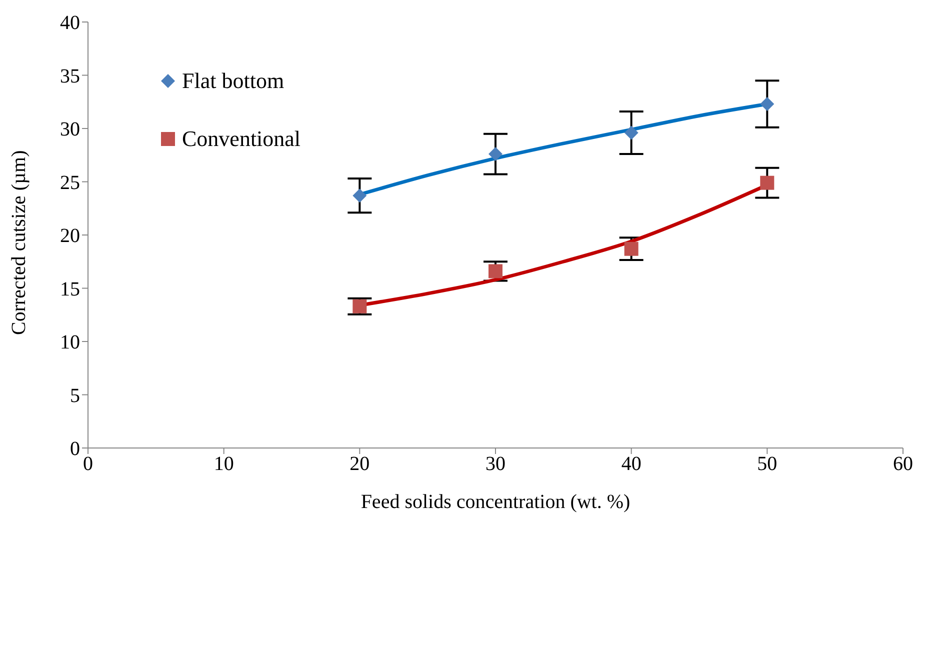 The width and height of the screenshot is (935, 647). I want to click on y-tick-label: 25, so click(70, 183).